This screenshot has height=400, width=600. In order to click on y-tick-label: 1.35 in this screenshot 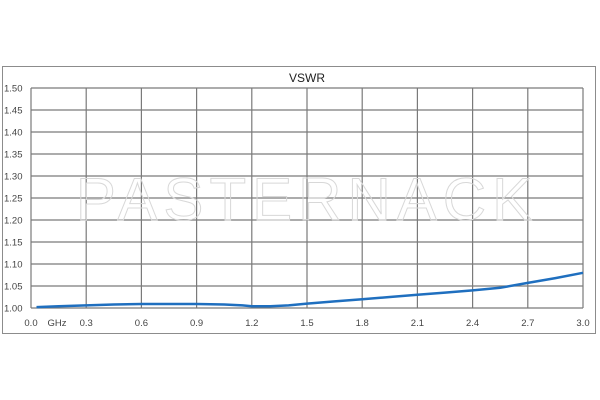, I will do `click(13, 155)`.